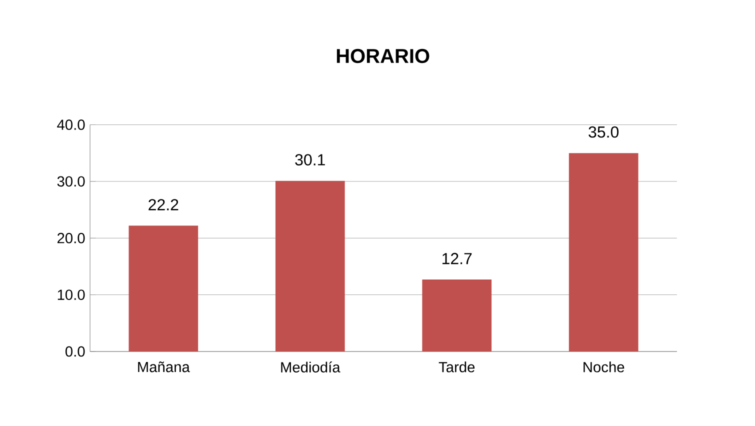  What do you see at coordinates (71, 238) in the screenshot?
I see `y-tick-label: 20.0` at bounding box center [71, 238].